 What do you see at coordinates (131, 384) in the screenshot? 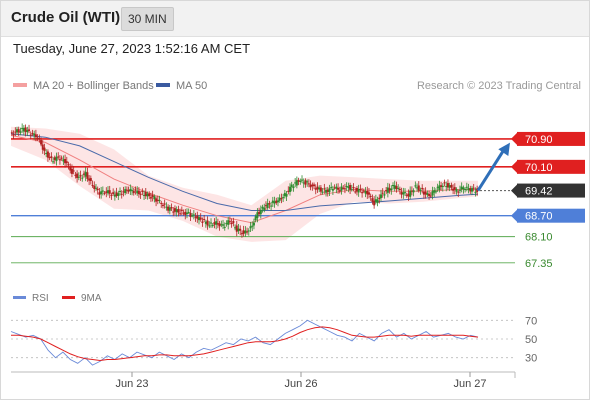
I see `x-tick-label-jun-23: Jun 23` at bounding box center [131, 384].